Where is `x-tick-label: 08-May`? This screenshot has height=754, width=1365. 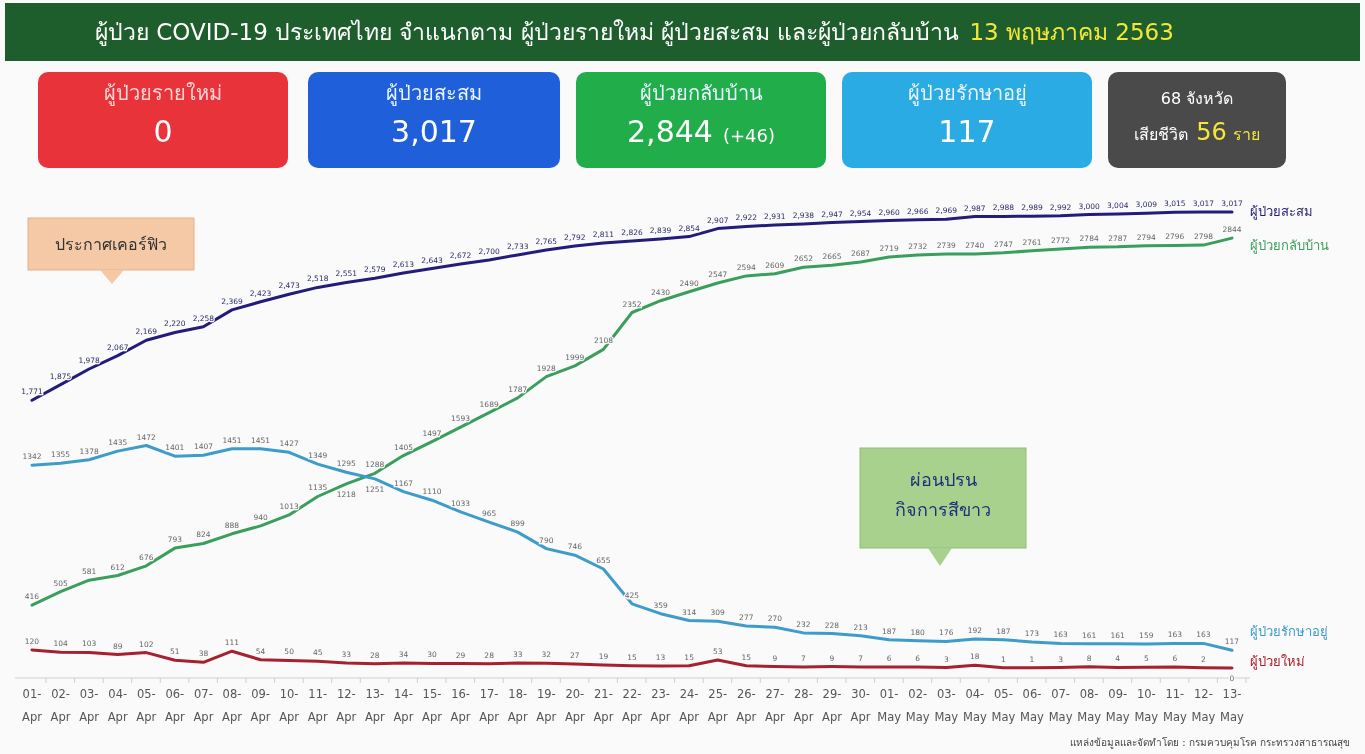 x-tick-label: 08-May is located at coordinates (1089, 705).